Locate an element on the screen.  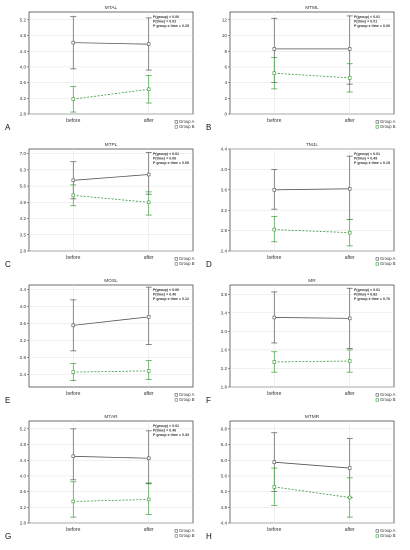
chart-title: MTAR is located at coordinates (111, 417).